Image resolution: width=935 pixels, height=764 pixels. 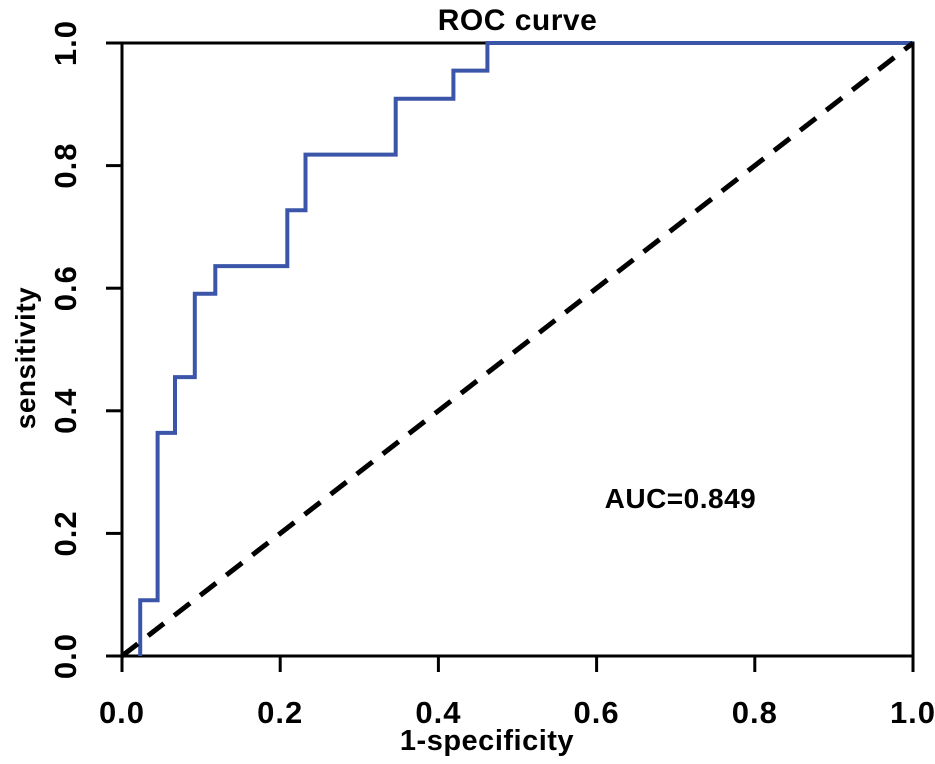 What do you see at coordinates (597, 712) in the screenshot?
I see `x-tick-label: 0.6` at bounding box center [597, 712].